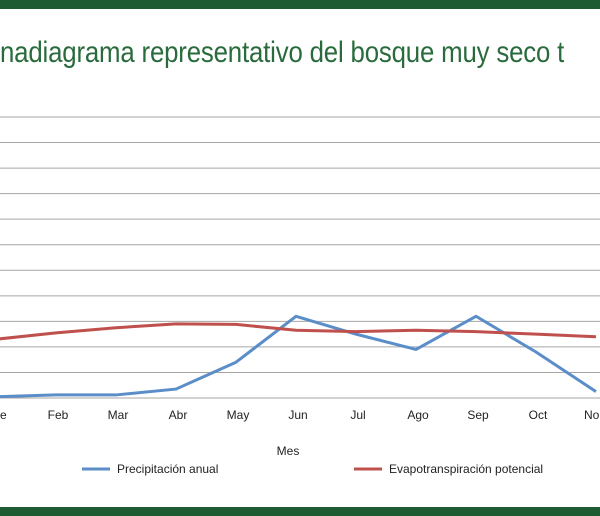 This screenshot has height=516, width=600. I want to click on legend-label-evapotranspiration: Evapotranspiración potencial, so click(466, 469).